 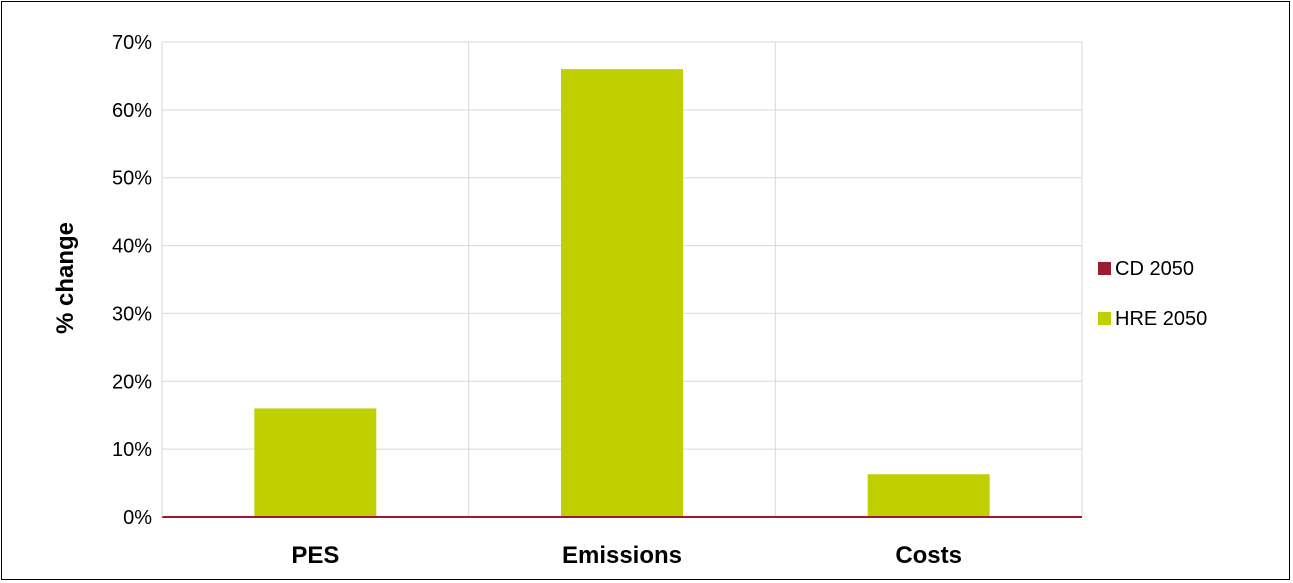 I want to click on y-tick-label: 10%, so click(x=132, y=450).